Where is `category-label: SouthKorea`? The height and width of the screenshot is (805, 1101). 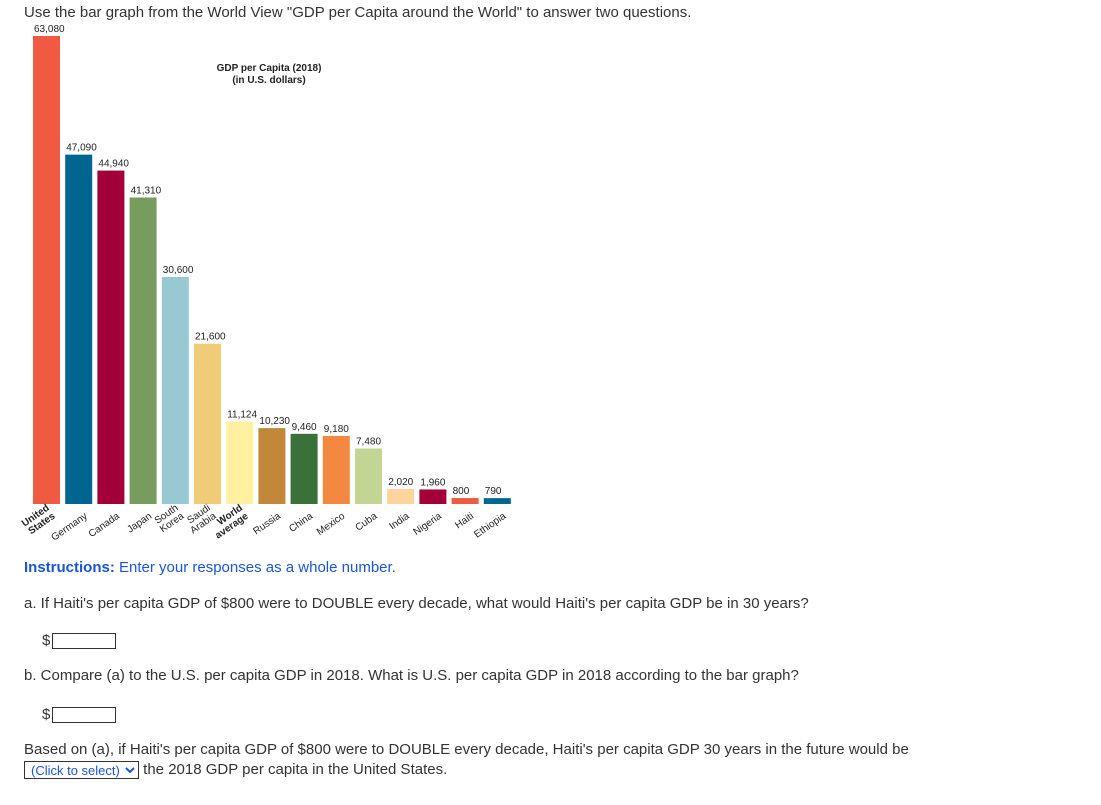 category-label: SouthKorea is located at coordinates (169, 518).